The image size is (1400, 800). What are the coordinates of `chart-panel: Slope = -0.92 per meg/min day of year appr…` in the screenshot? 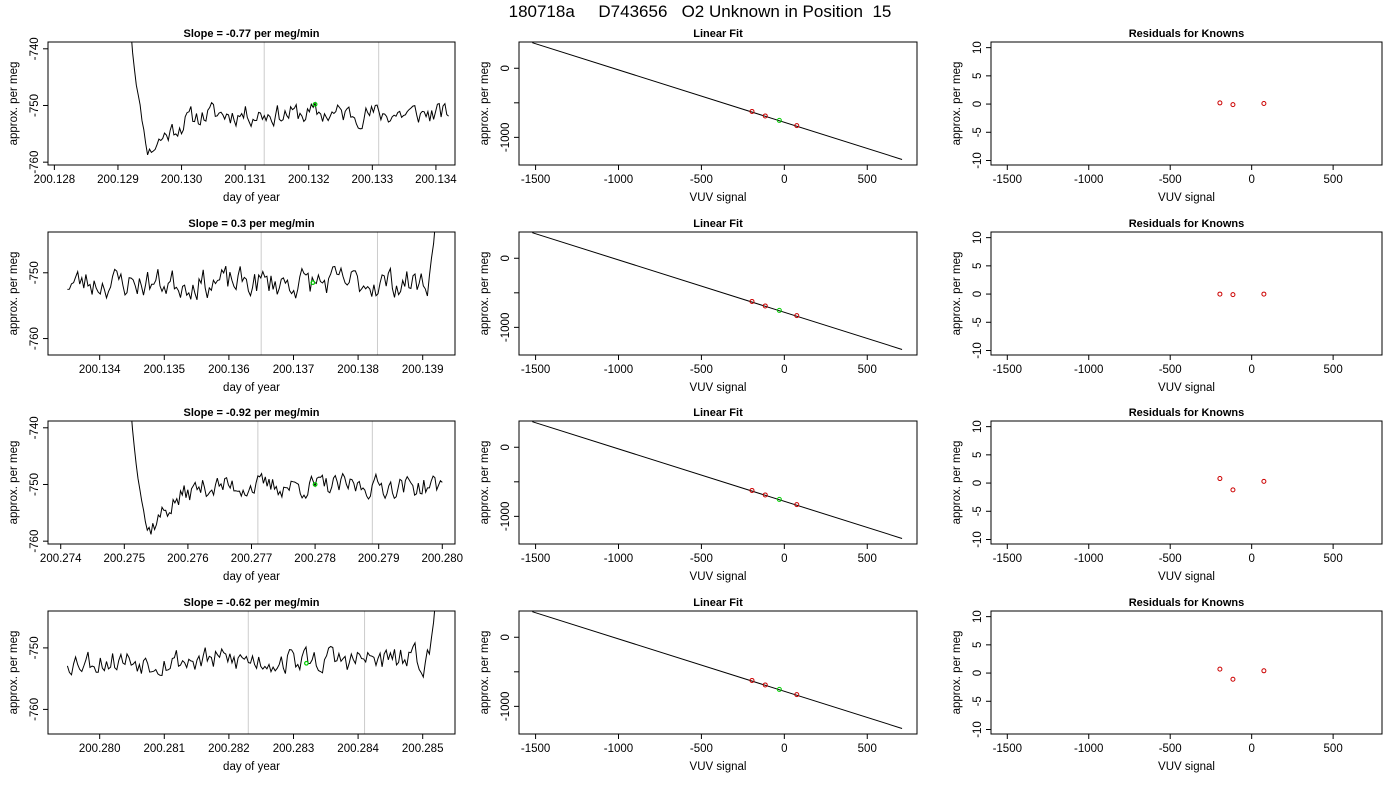 It's located at (235, 495).